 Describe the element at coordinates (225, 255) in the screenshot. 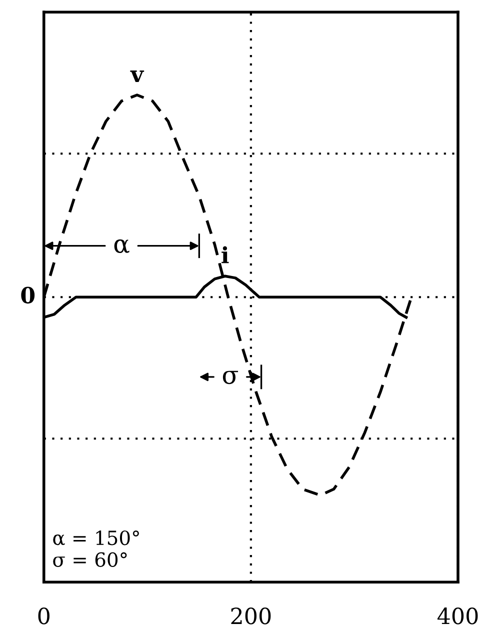

I see `legend-label: i` at that location.